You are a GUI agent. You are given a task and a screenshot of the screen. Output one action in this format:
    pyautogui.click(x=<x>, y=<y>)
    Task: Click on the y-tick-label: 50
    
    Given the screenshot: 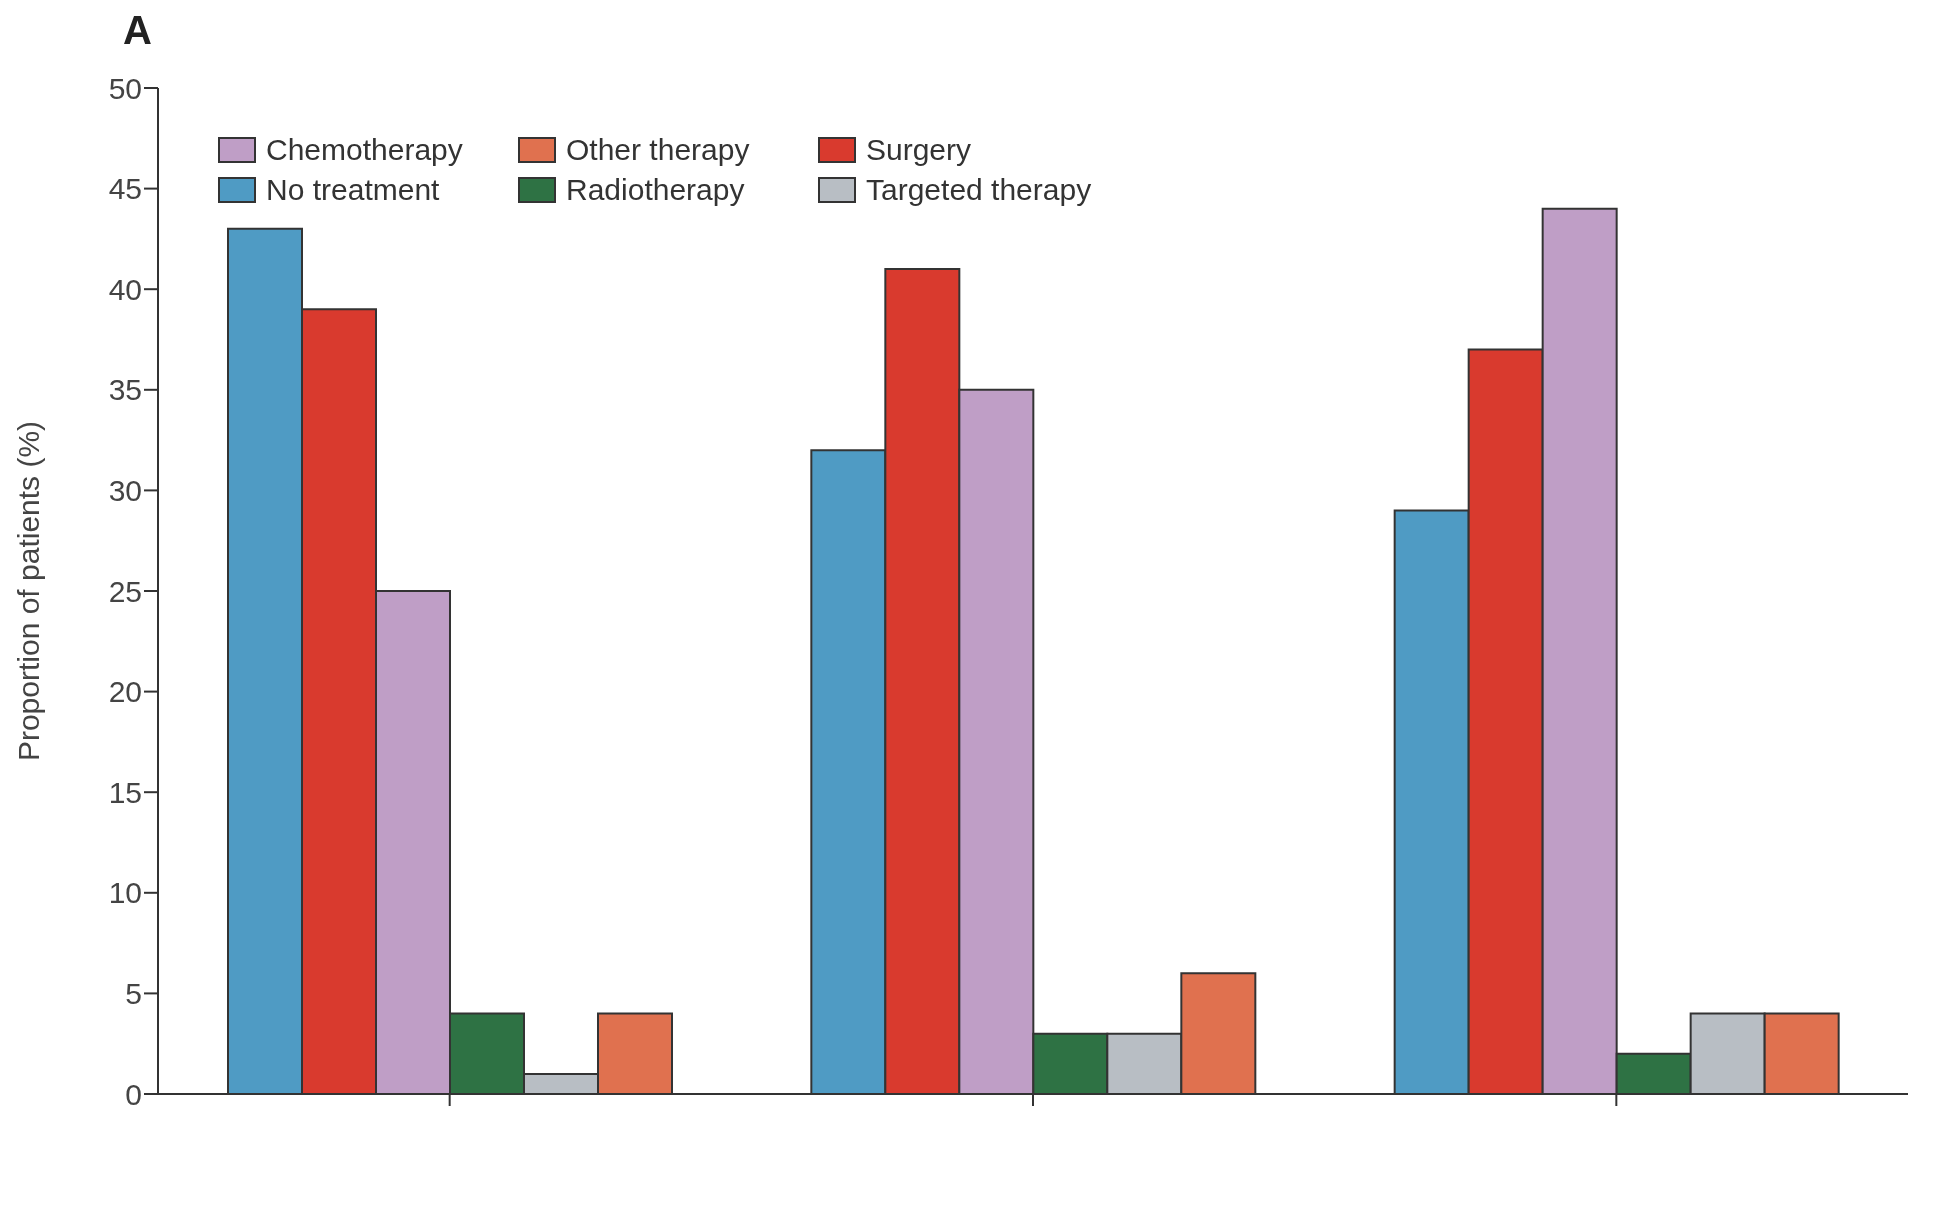 What is the action you would take?
    pyautogui.click(x=125, y=88)
    